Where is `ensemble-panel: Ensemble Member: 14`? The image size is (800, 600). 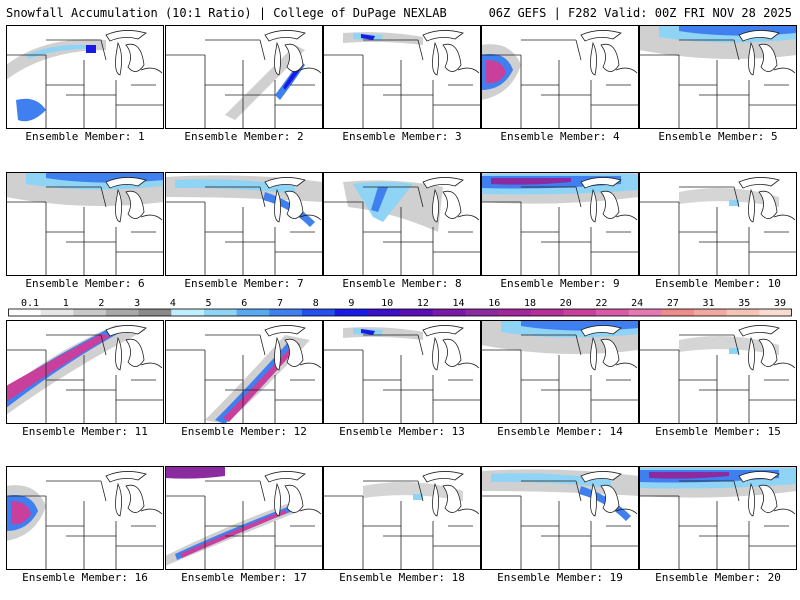
ensemble-panel: Ensemble Member: 14 is located at coordinates (560, 379).